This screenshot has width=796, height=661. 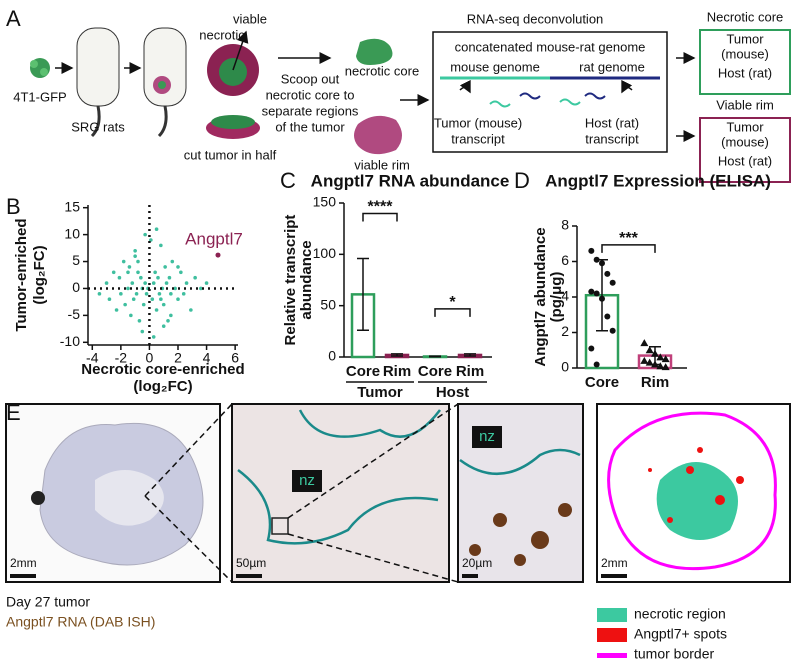 What do you see at coordinates (674, 653) in the screenshot?
I see `legend-label: tumor border` at bounding box center [674, 653].